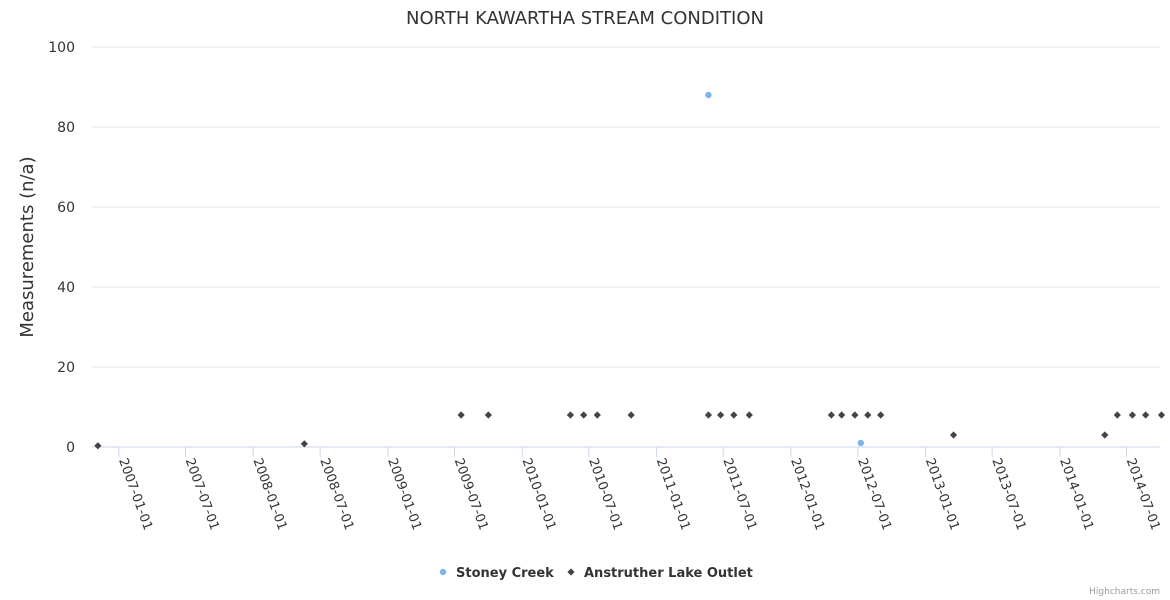  I want to click on y-tick-label: 60, so click(66, 208).